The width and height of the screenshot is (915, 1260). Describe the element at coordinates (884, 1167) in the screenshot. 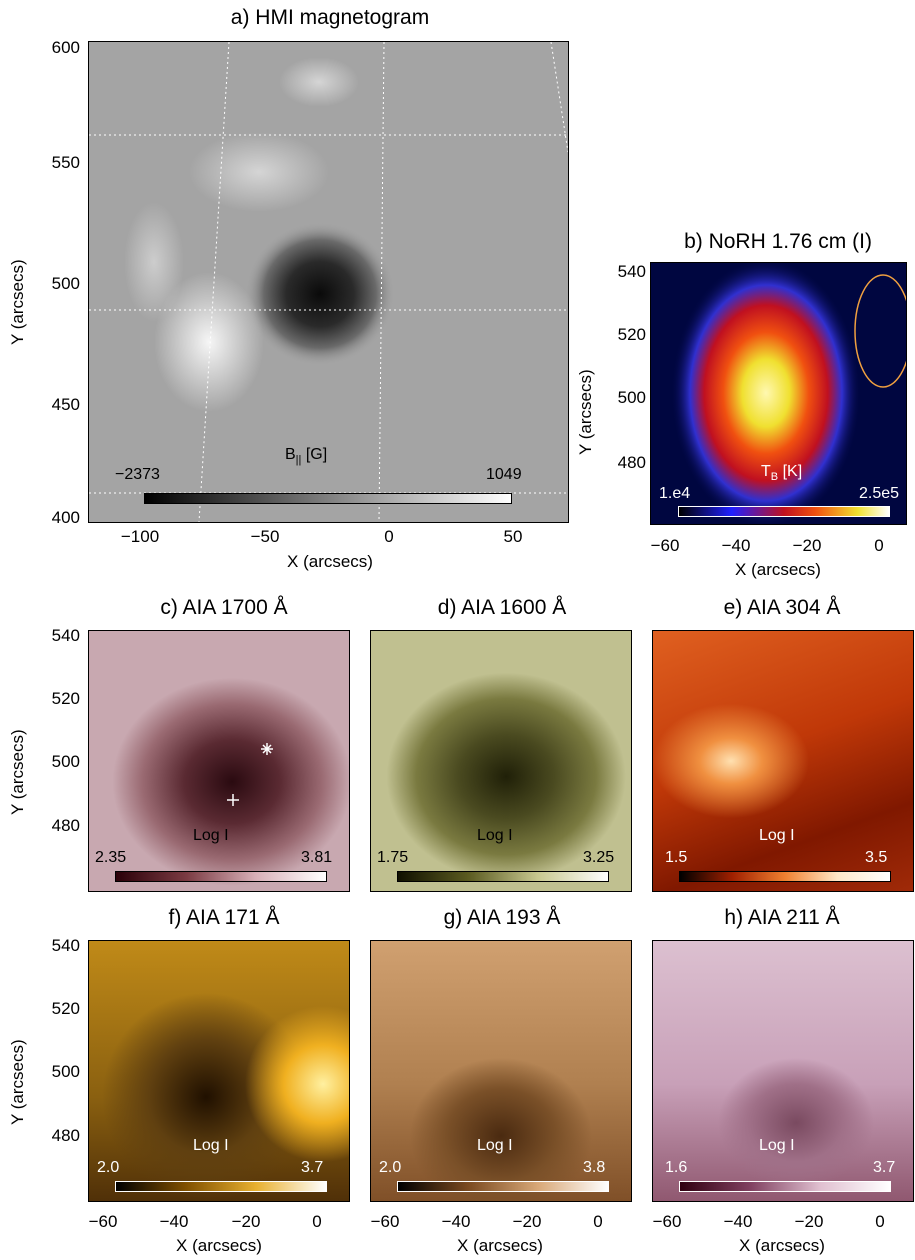

I see `panel-h-cbar-max: 3.7` at that location.